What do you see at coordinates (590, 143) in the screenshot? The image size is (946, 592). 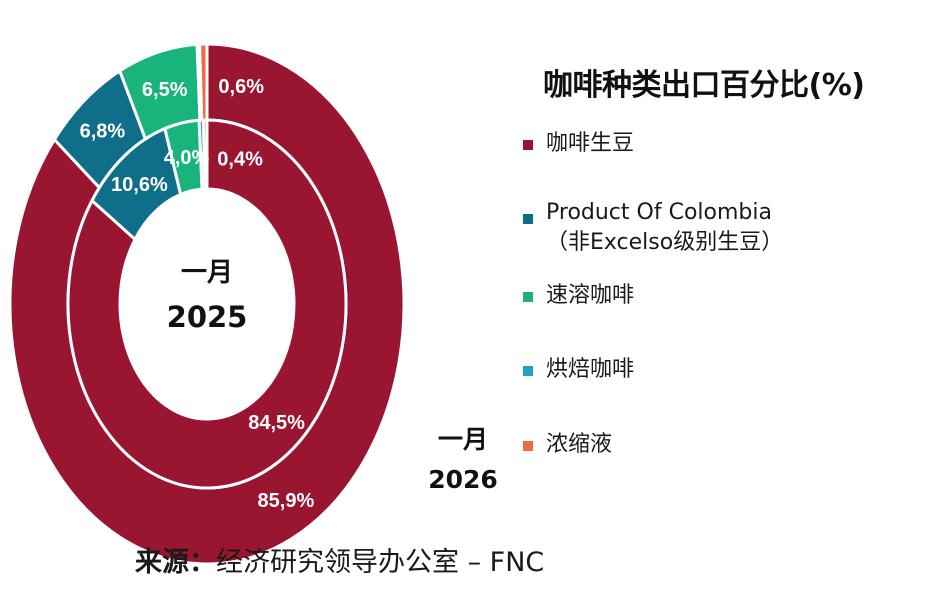 I see `legend-label: 咖啡生豆` at bounding box center [590, 143].